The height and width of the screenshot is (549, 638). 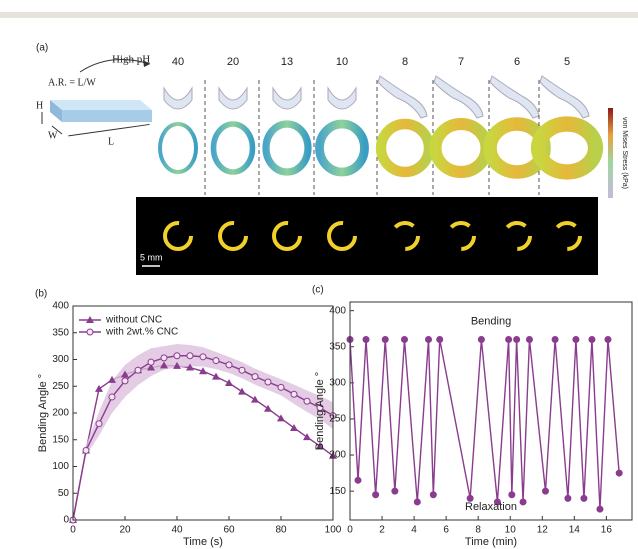 What do you see at coordinates (333, 530) in the screenshot?
I see `x-tick-label: 100` at bounding box center [333, 530].